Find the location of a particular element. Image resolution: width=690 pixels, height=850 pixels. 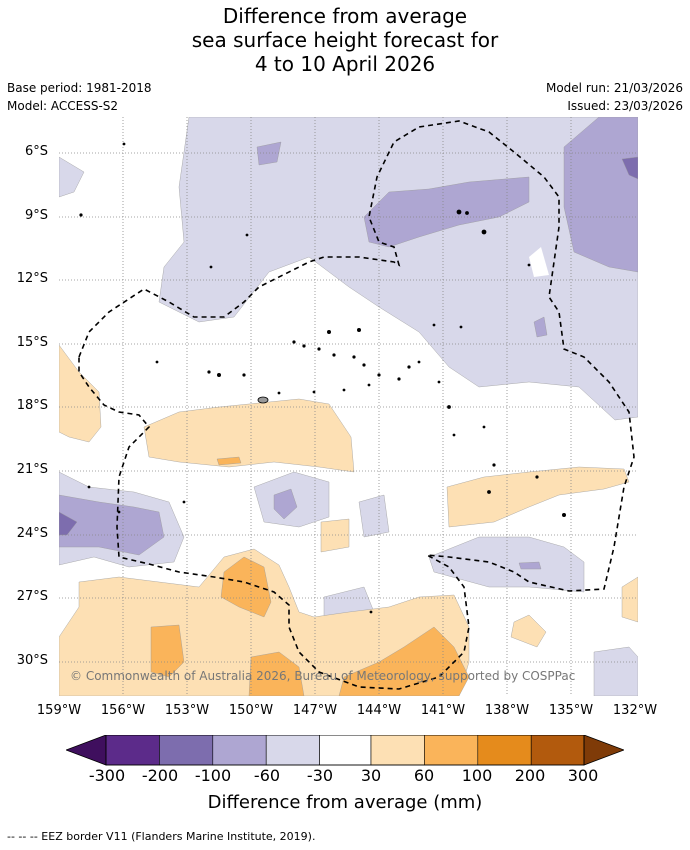

lon-label: 150°W is located at coordinates (251, 710).